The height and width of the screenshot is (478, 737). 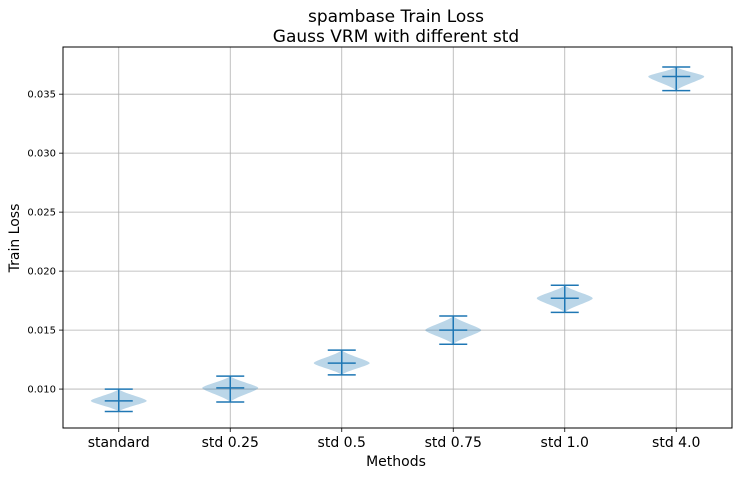 What do you see at coordinates (41, 213) in the screenshot?
I see `y-tick-label: 0.025` at bounding box center [41, 213].